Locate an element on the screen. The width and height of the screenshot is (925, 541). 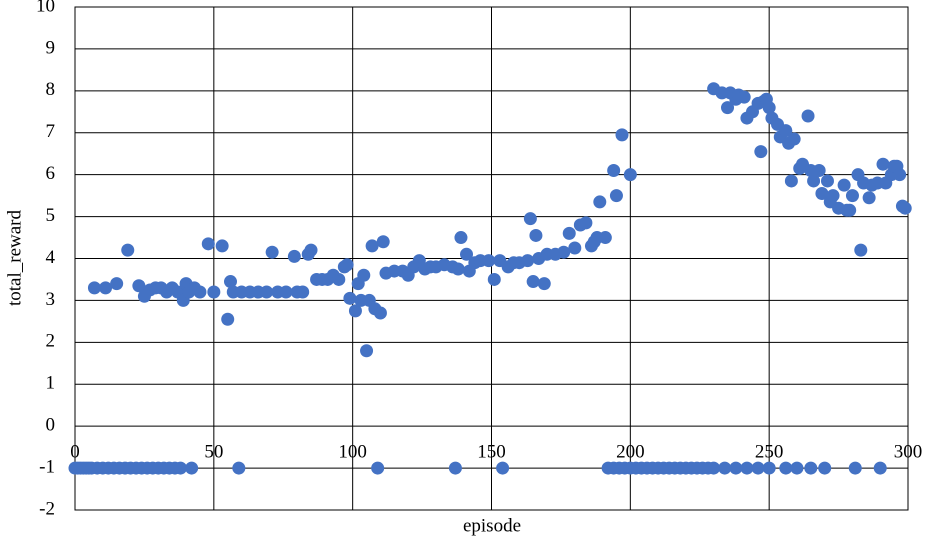
y-tick-label: 1 is located at coordinates (51, 383).